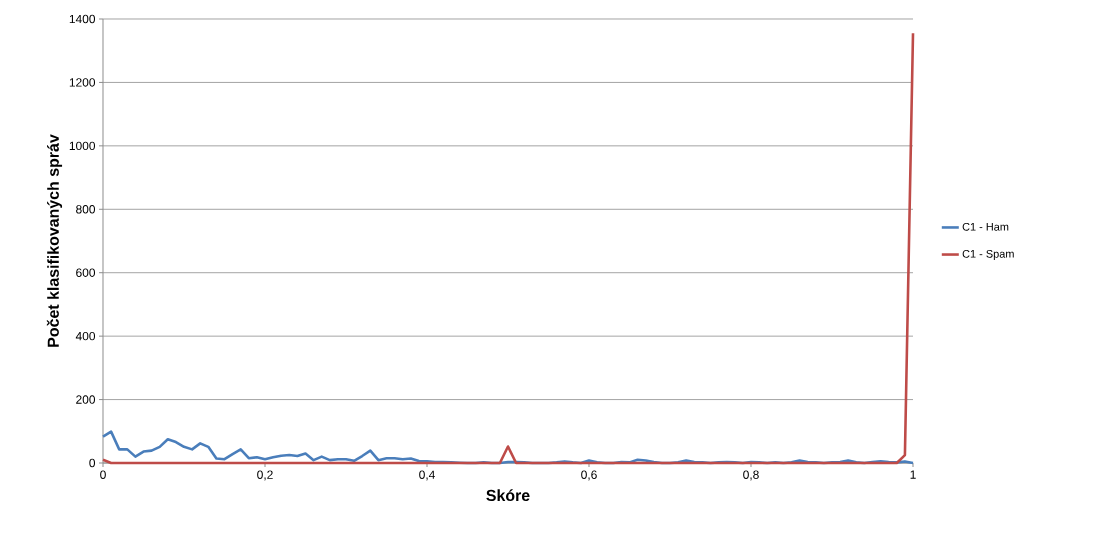 Image resolution: width=1094 pixels, height=538 pixels. What do you see at coordinates (265, 475) in the screenshot?
I see `x-tick-label: 0,2` at bounding box center [265, 475].